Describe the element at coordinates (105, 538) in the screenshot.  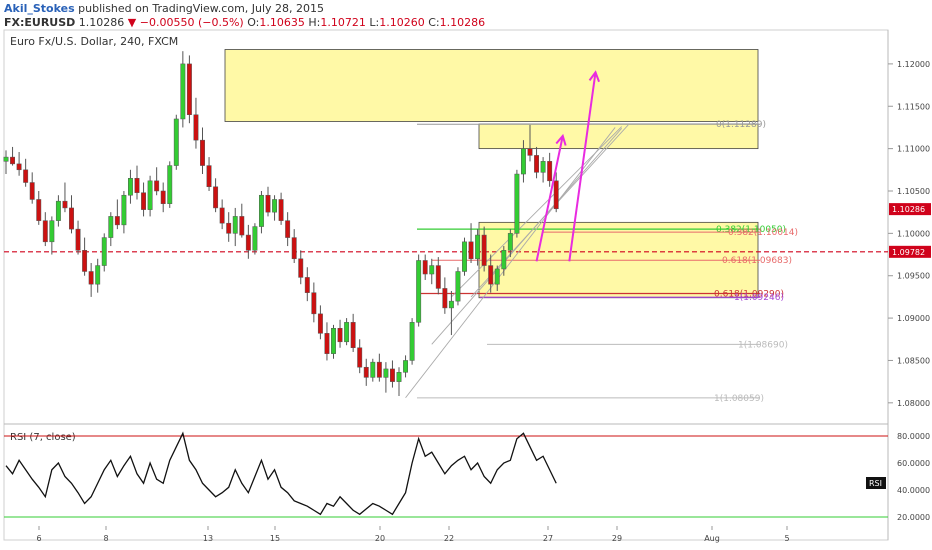
I see `time-tick-label: 8` at that location.